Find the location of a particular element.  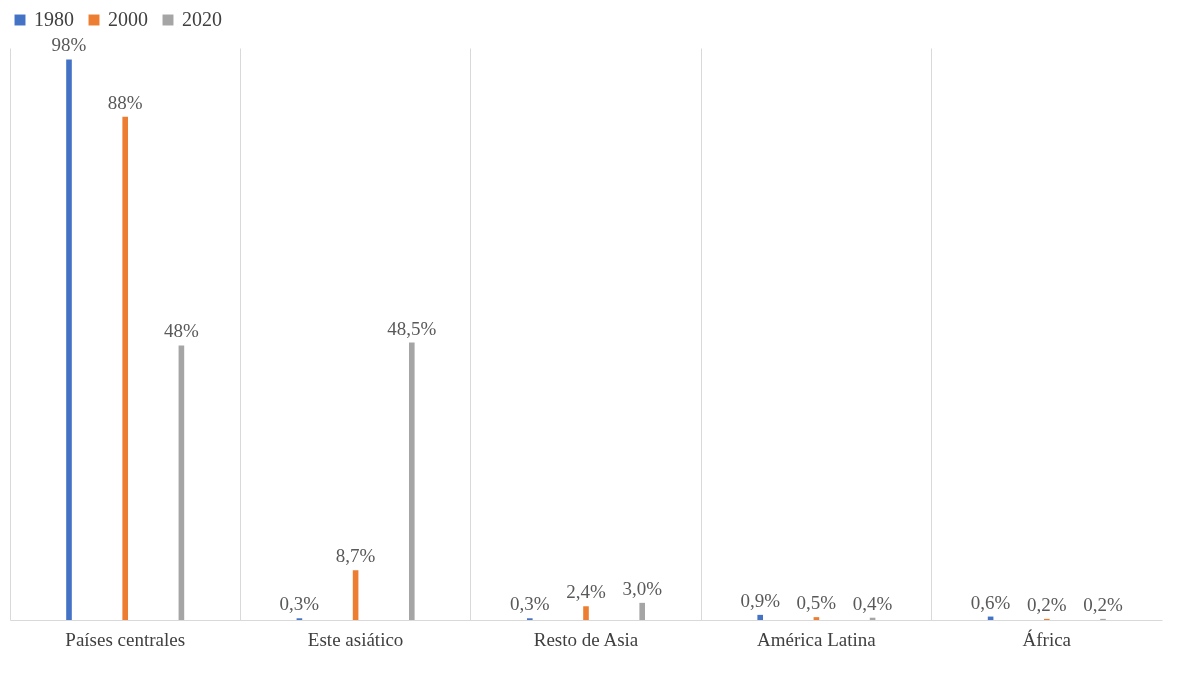

legend-label: 2000 is located at coordinates (128, 19).